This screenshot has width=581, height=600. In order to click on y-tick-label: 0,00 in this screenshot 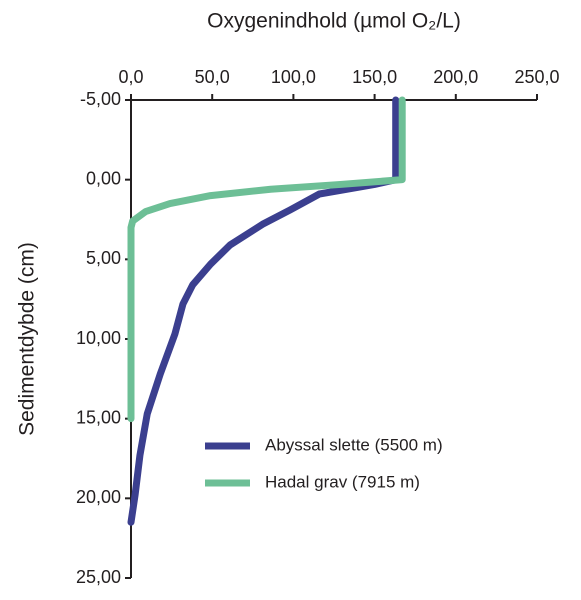, I will do `click(103, 178)`.